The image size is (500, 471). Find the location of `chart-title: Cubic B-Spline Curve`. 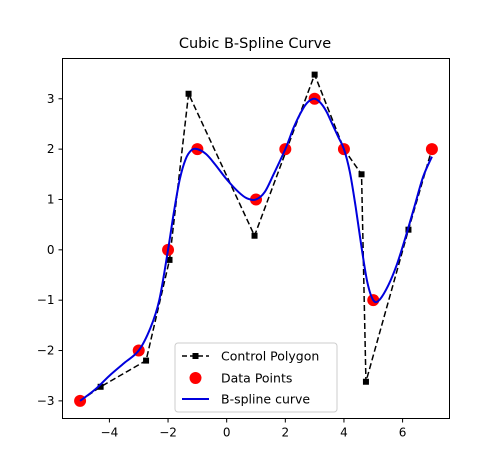

chart-title: Cubic B-Spline Curve is located at coordinates (255, 44).